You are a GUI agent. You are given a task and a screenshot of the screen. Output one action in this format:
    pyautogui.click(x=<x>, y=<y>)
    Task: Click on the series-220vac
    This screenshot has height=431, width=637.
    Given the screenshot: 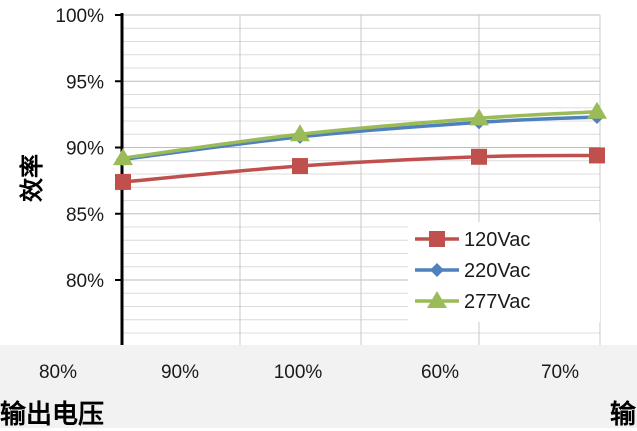 What is the action you would take?
    pyautogui.click(x=360, y=138)
    